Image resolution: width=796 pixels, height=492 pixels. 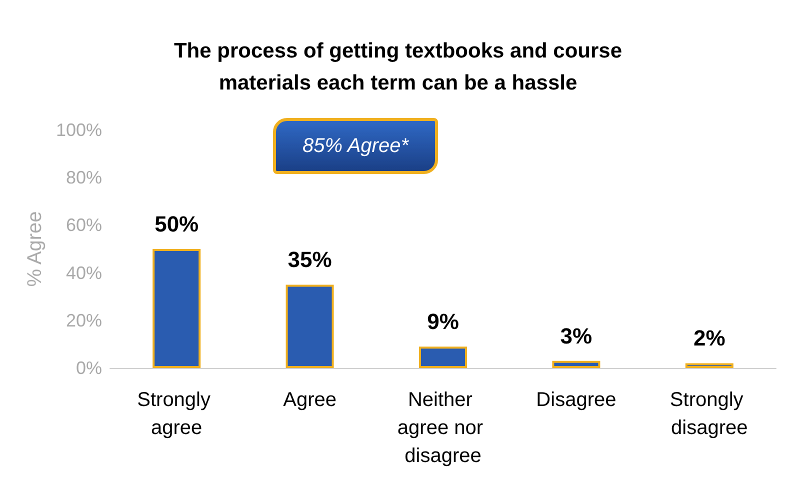 What do you see at coordinates (84, 178) in the screenshot?
I see `y-tick-label: 80%` at bounding box center [84, 178].